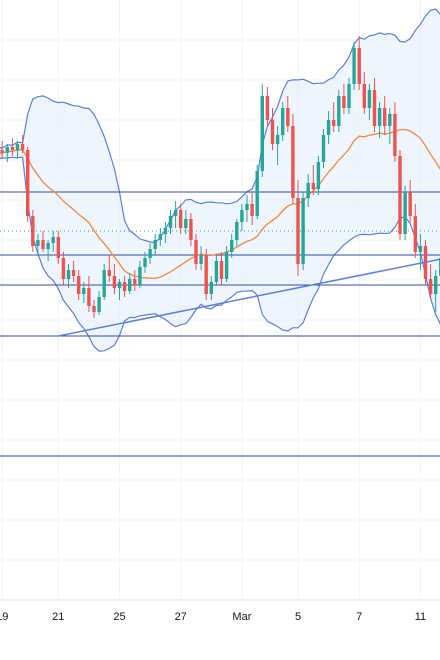 This screenshot has height=660, width=440. Describe the element at coordinates (241, 617) in the screenshot. I see `x-tick-label: Mar` at that location.